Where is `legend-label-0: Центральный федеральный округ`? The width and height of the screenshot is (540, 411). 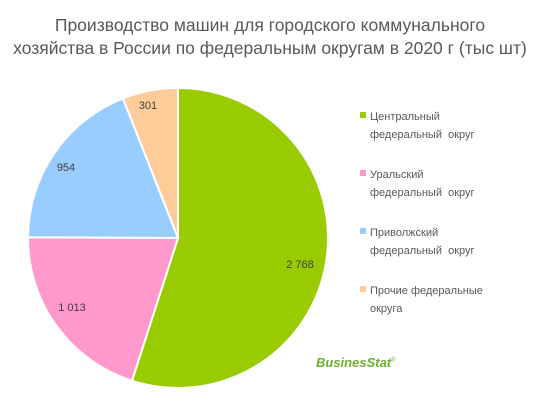 legend-label-0: Центральный федеральный округ is located at coordinates (450, 126).